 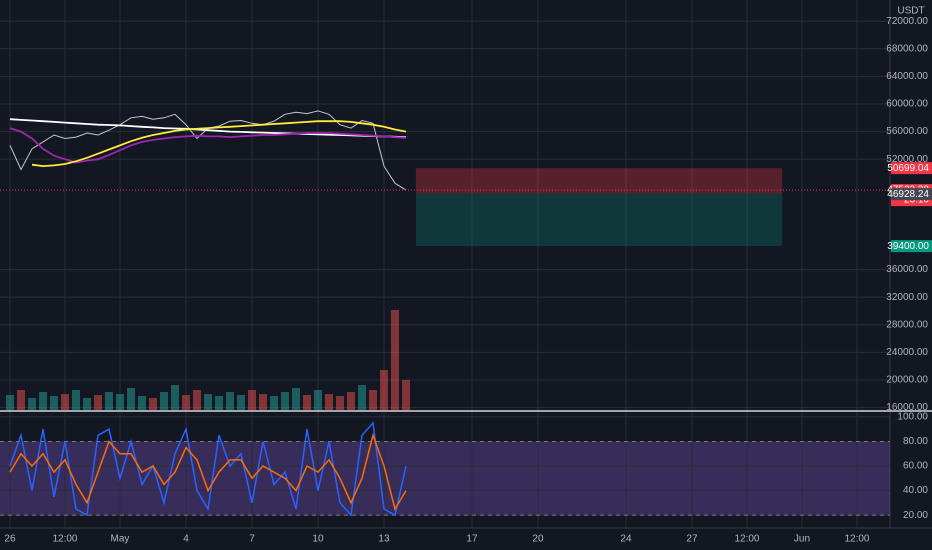 What do you see at coordinates (599, 220) in the screenshot?
I see `target-zone` at bounding box center [599, 220].